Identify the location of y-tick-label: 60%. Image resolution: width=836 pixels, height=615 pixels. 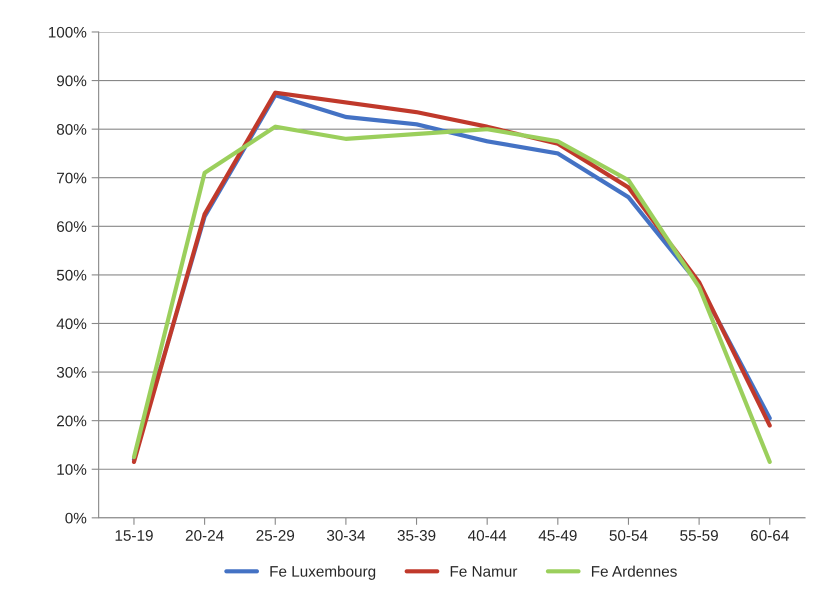
(71, 226).